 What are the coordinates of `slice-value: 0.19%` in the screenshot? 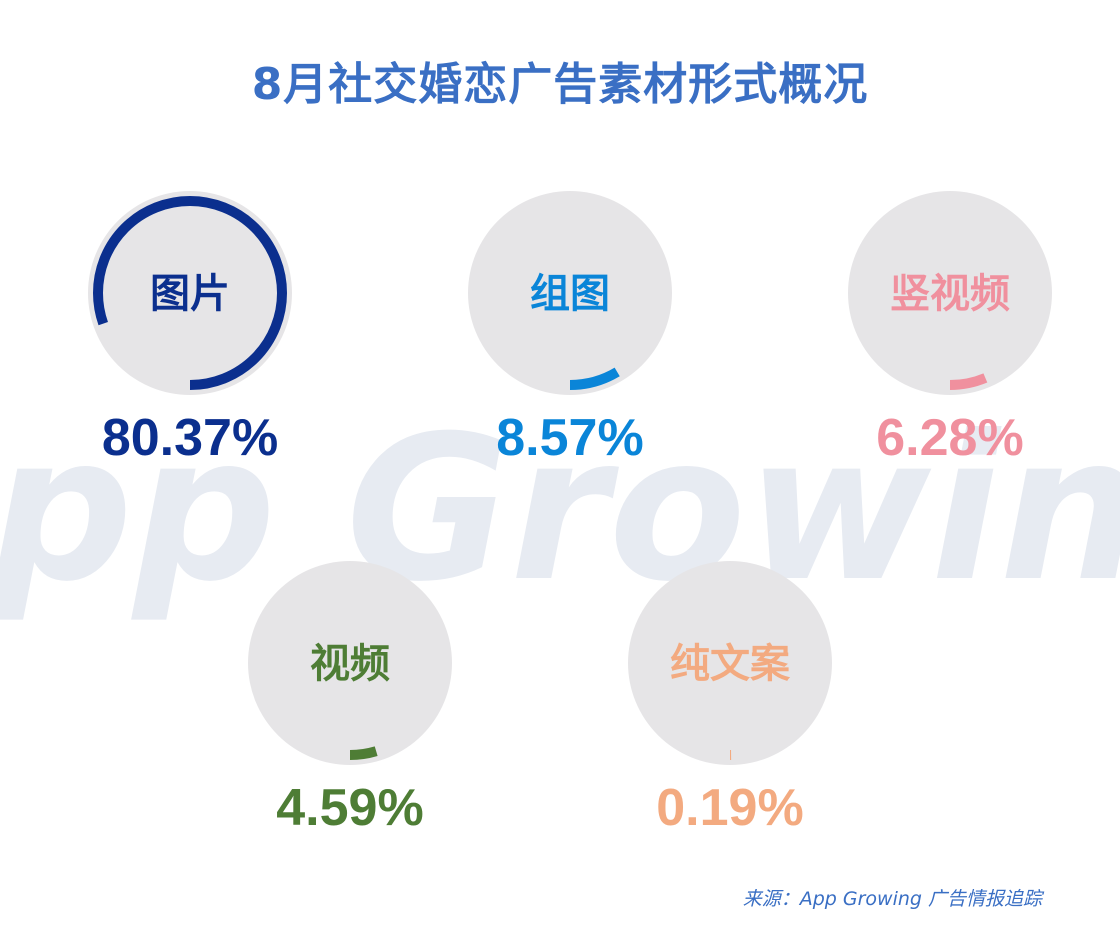 It's located at (729, 808).